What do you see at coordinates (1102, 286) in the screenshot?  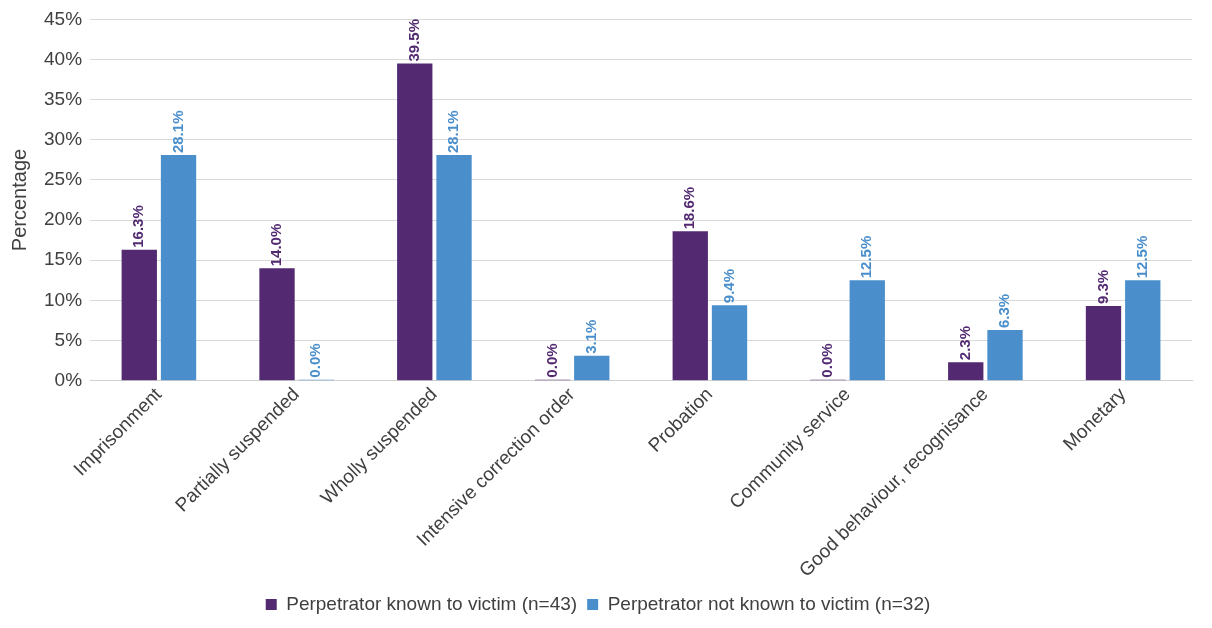 I see `data-label: 9.3%` at bounding box center [1102, 286].